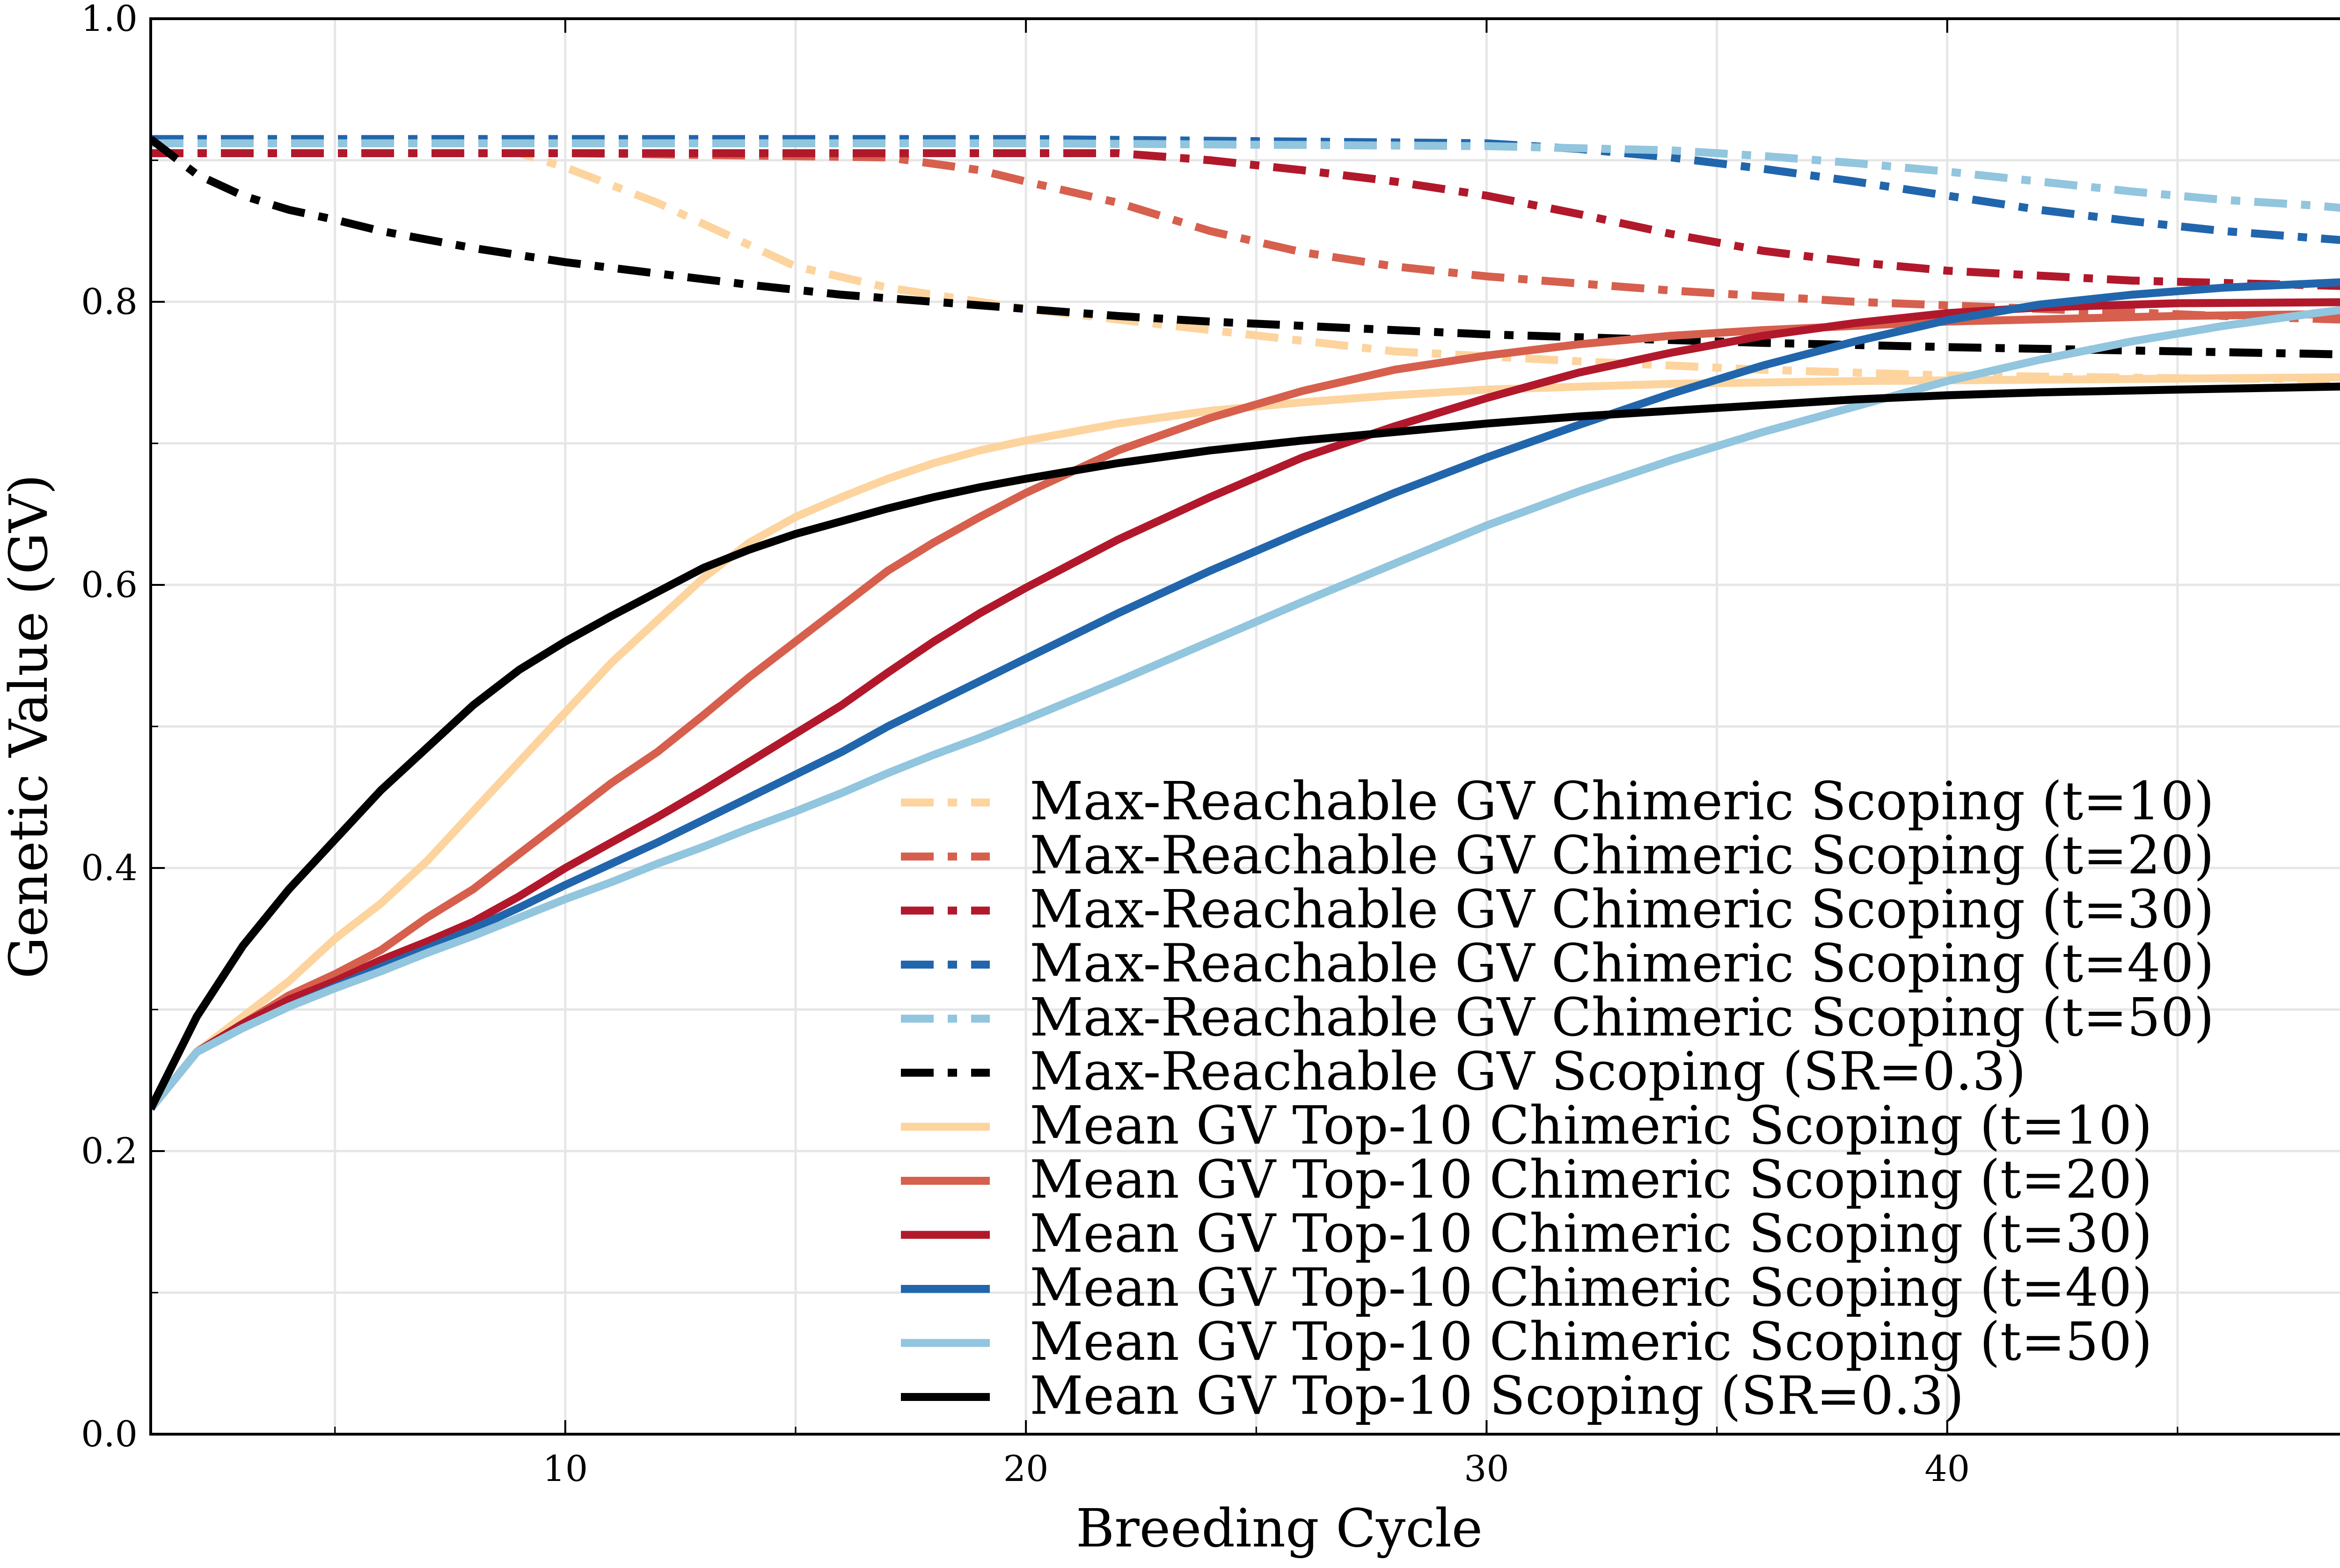 This screenshot has height=1568, width=2340. I want to click on x-axis-title: Breeding Cycle, so click(1279, 1528).